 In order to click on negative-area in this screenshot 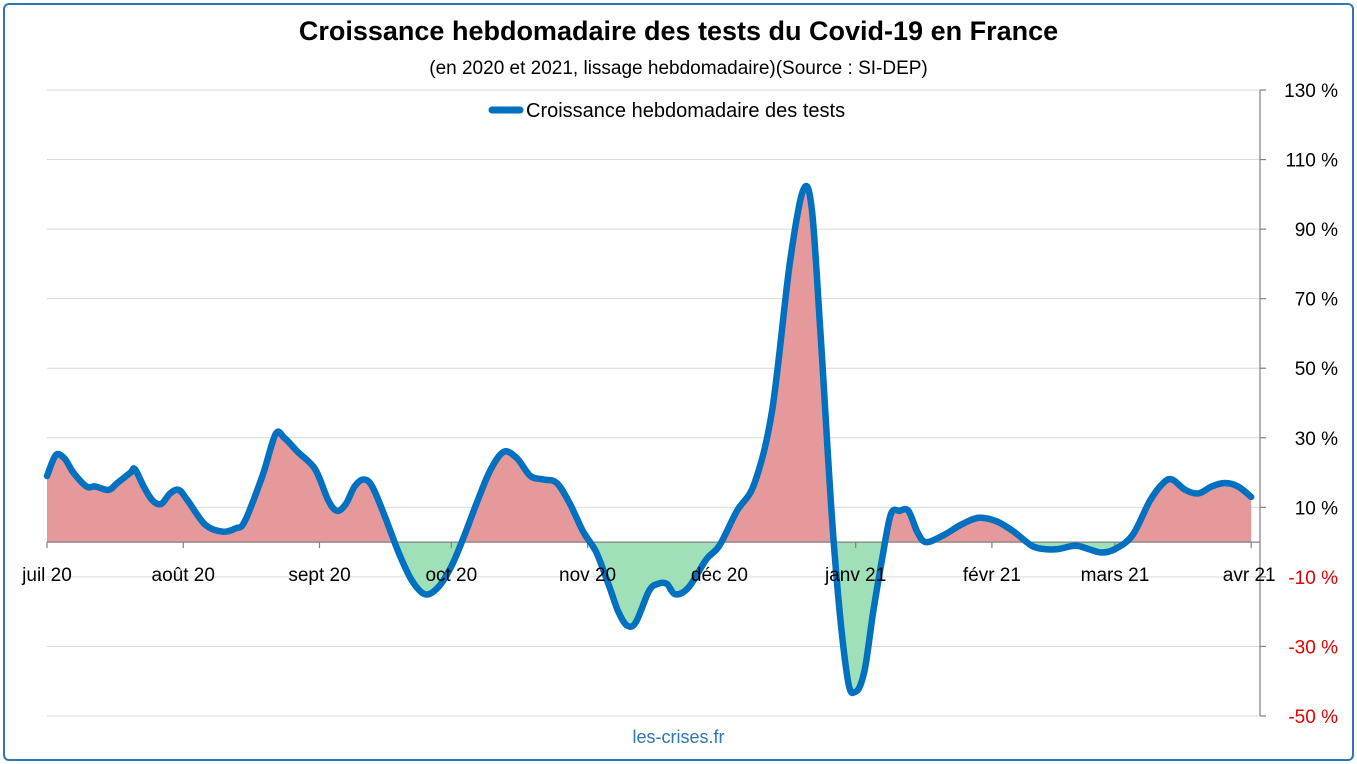, I will do `click(760, 617)`.